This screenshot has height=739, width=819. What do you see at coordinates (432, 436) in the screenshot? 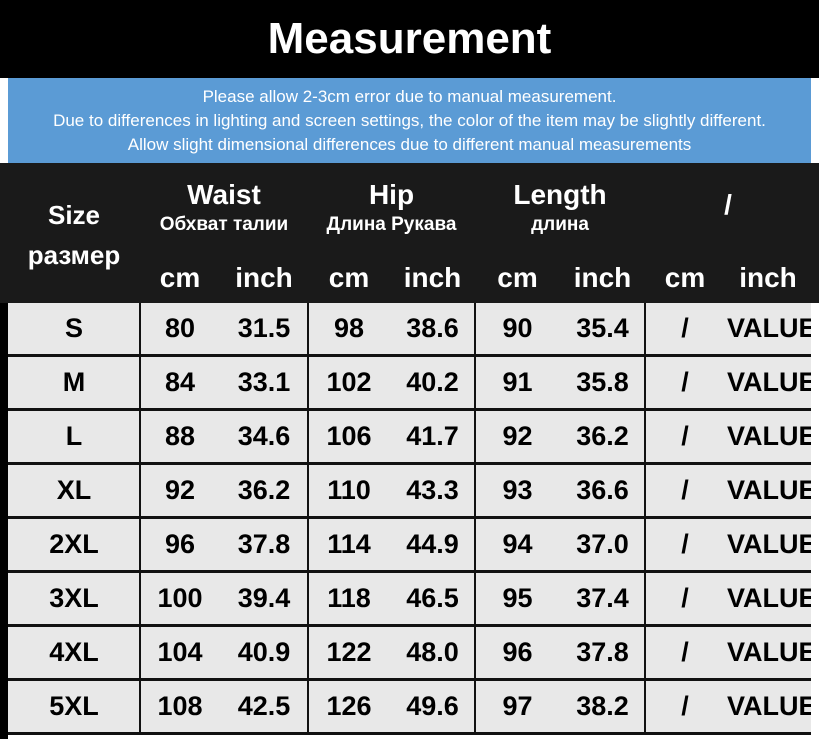
I see `cell: 41.7` at bounding box center [432, 436].